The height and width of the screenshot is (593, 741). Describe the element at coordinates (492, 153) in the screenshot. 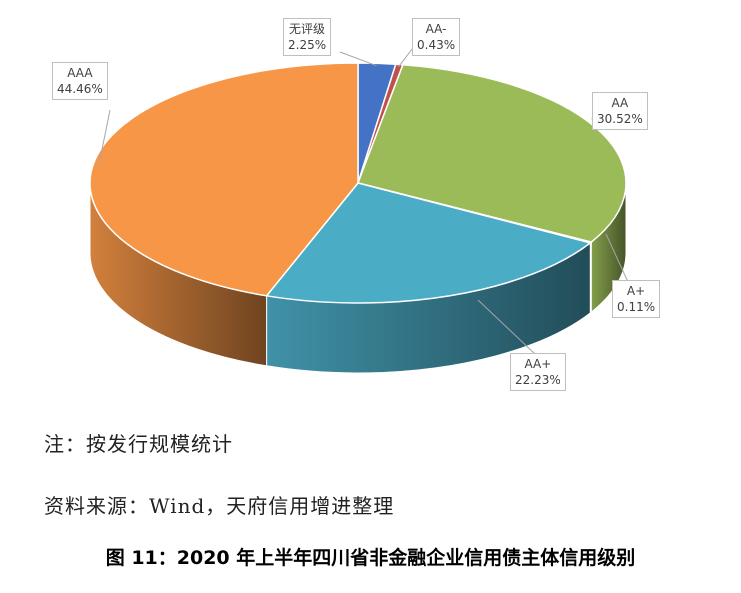

I see `slice-top-aa` at that location.